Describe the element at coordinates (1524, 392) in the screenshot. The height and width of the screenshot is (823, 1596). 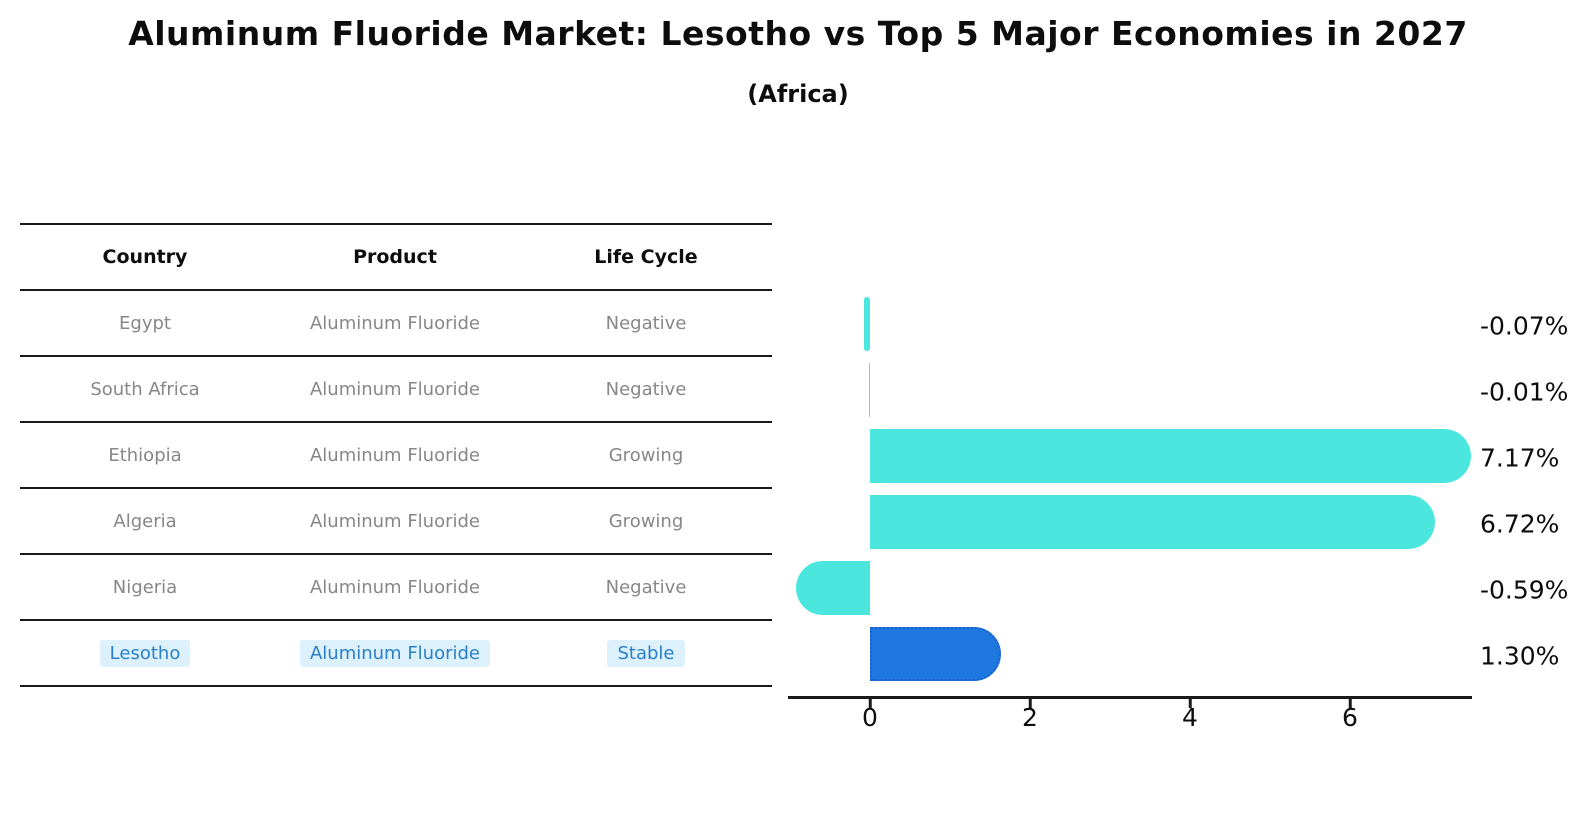
I see `value-label-south-africa: -0.01%` at that location.